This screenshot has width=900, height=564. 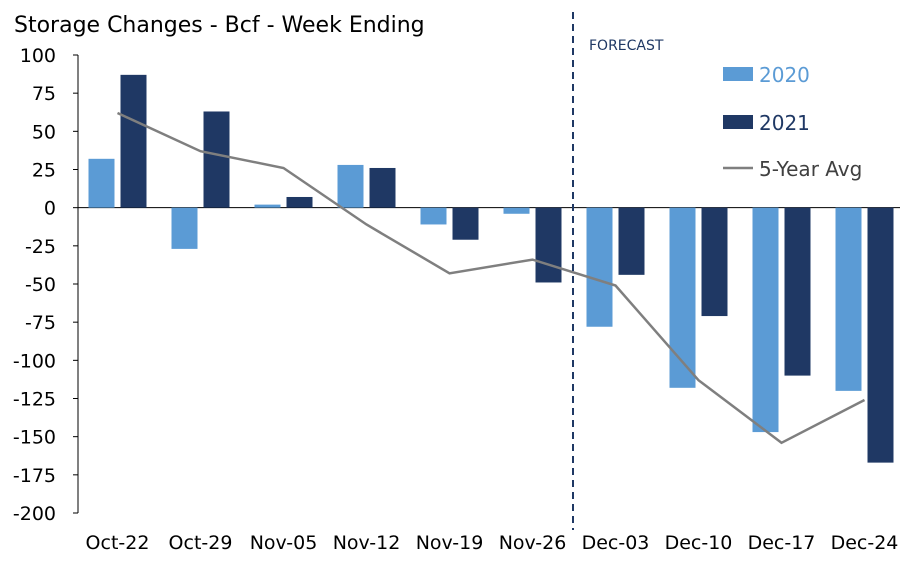 What do you see at coordinates (626, 46) in the screenshot?
I see `forecast-label: FORECAST` at bounding box center [626, 46].